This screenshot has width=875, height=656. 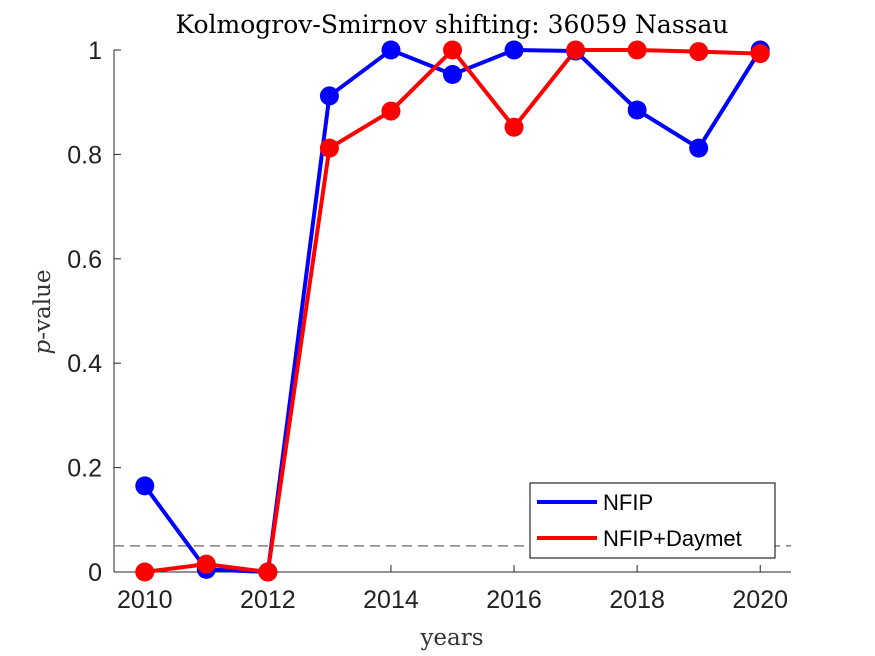 What do you see at coordinates (95, 573) in the screenshot?
I see `y-tick-label: 0` at bounding box center [95, 573].